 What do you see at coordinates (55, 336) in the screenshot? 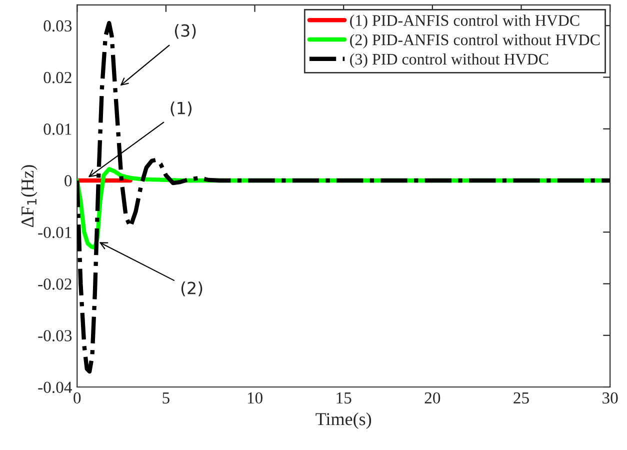
I see `y-tick-label: -0.03` at bounding box center [55, 336].